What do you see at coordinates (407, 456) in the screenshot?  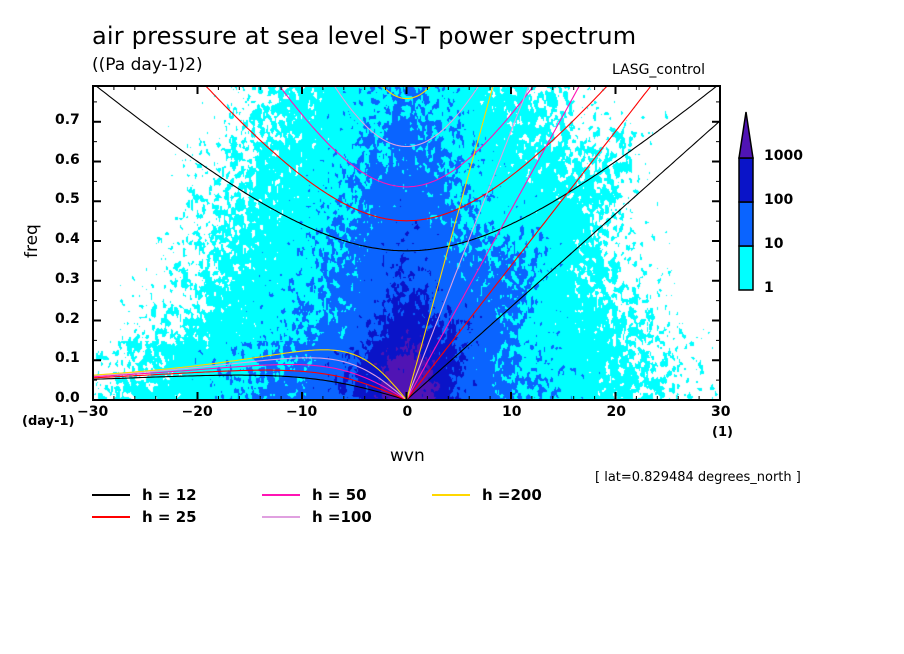 I see `x-axis-label: wvn` at bounding box center [407, 456].